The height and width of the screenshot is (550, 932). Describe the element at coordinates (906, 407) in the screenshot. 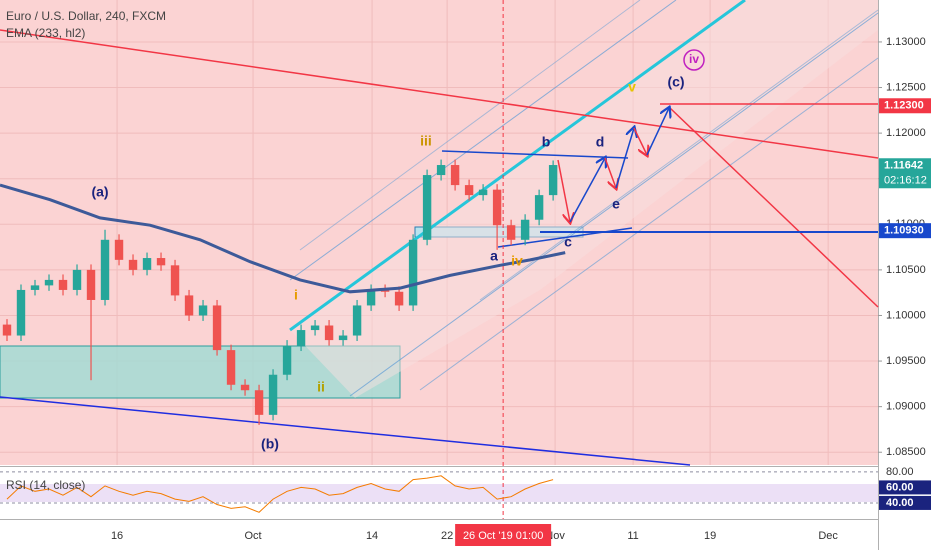

I see `y-tick-label: 1.09000` at that location.